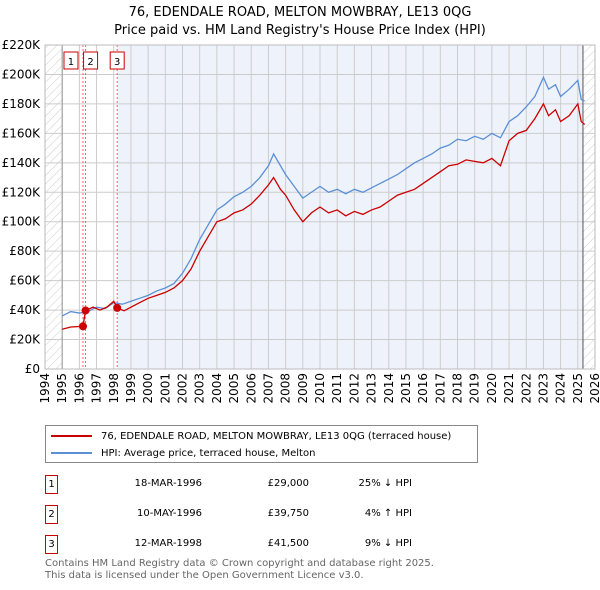  What do you see at coordinates (458, 388) in the screenshot?
I see `x-tick-label: 2018` at bounding box center [458, 388].